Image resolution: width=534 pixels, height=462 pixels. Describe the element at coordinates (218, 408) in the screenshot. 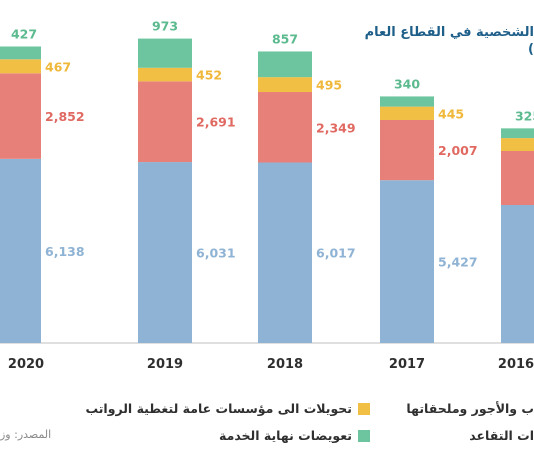

I see `legend-label-transfers: تحويلات الى مؤسسات عامة لتغطية الرواتب` at that location.